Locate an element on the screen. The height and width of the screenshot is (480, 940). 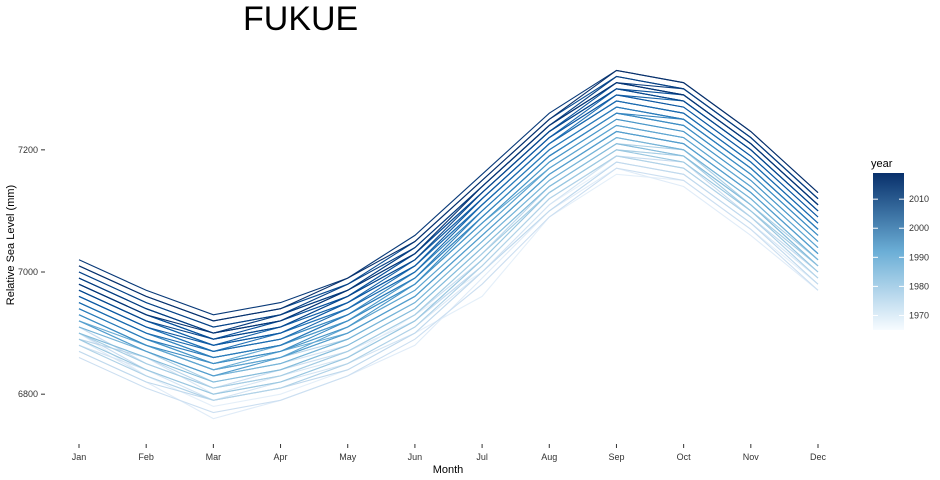
x-axis: Jan Feb Mar Apr May Jun Jul Aug Sep Oct Nov Dec is located at coordinates (449, 453).